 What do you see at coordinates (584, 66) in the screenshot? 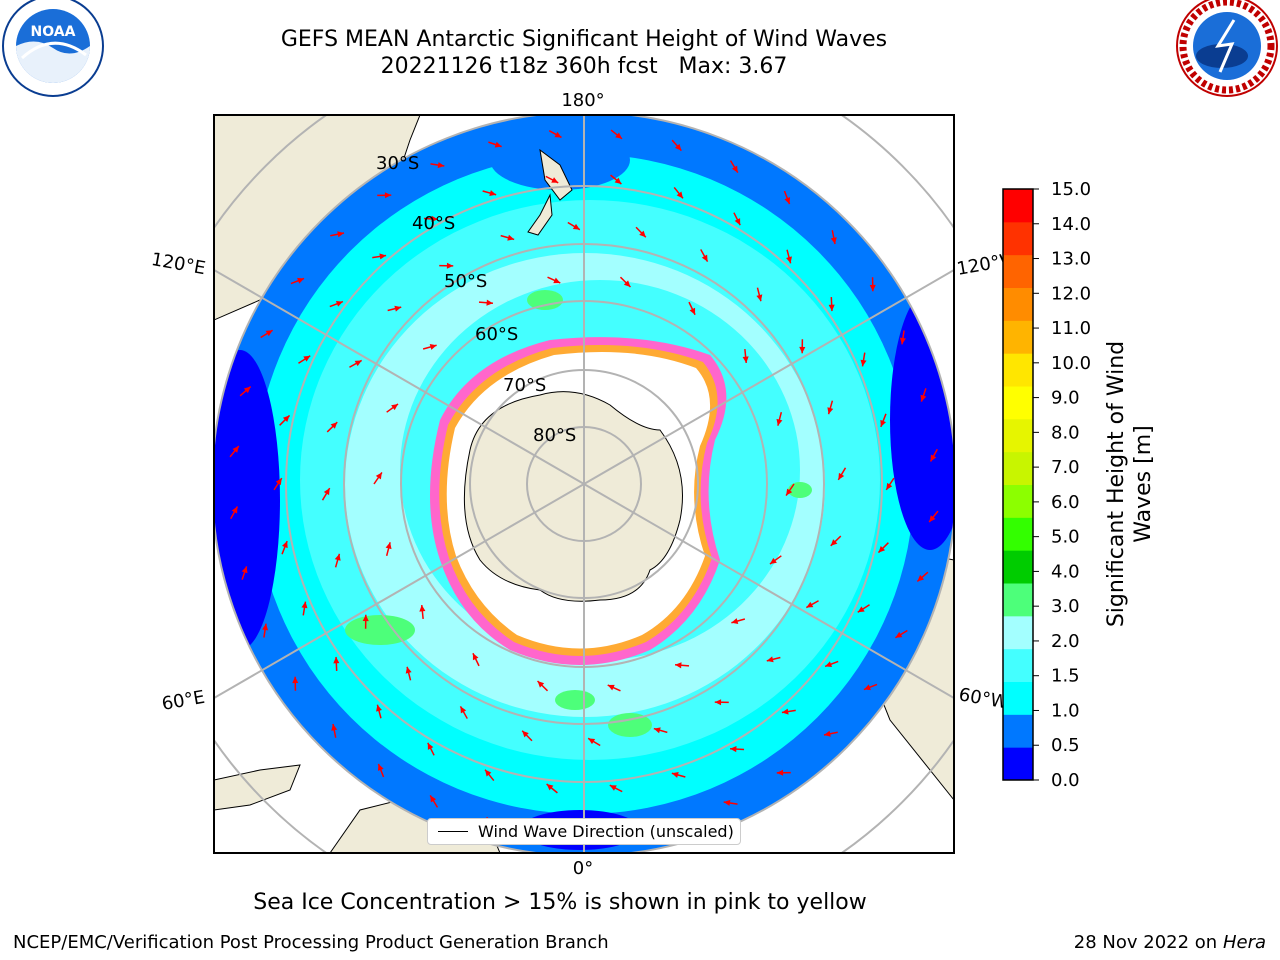
I see `title-line-2: 20221126 t18z 360h fcst Max: 3.67` at bounding box center [584, 66].